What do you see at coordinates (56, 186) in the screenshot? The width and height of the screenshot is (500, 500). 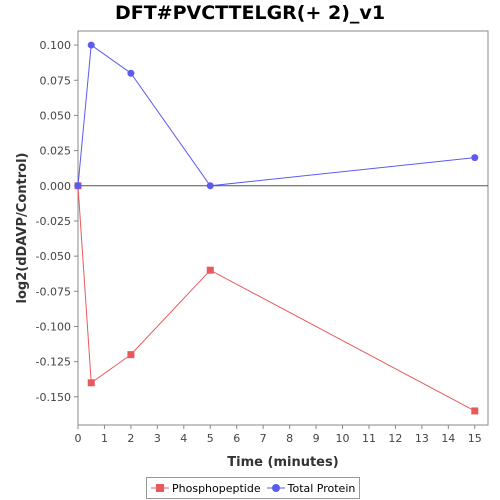 I see `y-tick-label: 0.000` at bounding box center [56, 186].